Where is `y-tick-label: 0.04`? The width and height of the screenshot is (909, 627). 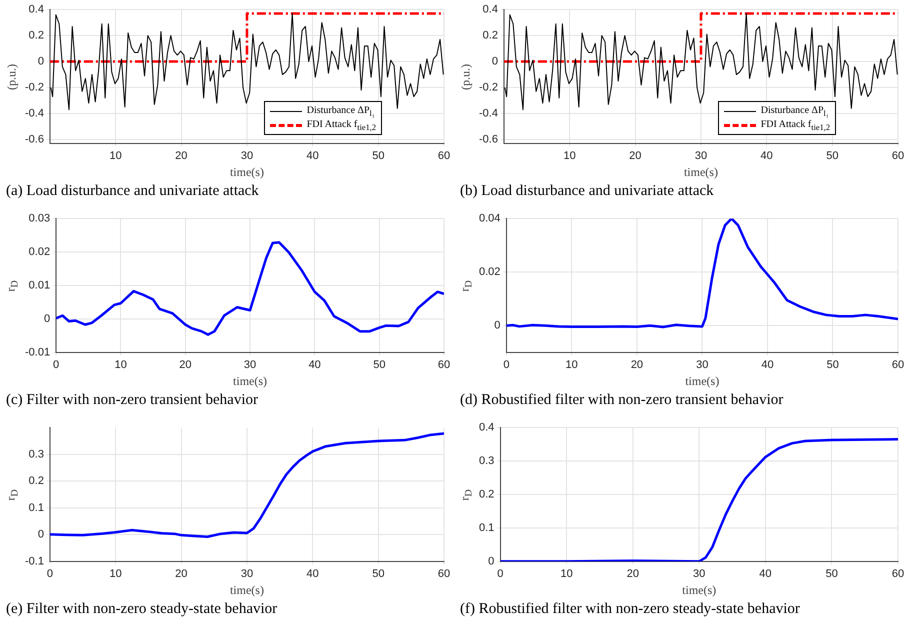
y-tick-label: 0.04 is located at coordinates (489, 218).